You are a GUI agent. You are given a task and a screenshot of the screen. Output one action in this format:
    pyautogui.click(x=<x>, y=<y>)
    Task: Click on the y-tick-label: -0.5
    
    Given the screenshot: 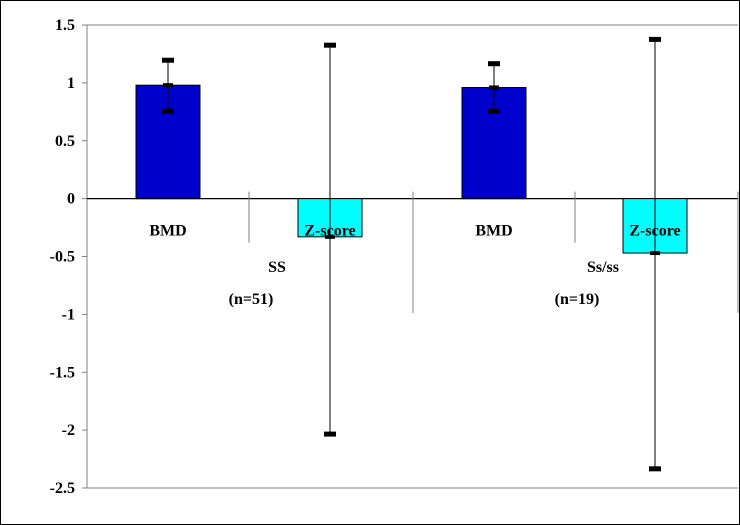 What is the action you would take?
    pyautogui.click(x=62, y=257)
    